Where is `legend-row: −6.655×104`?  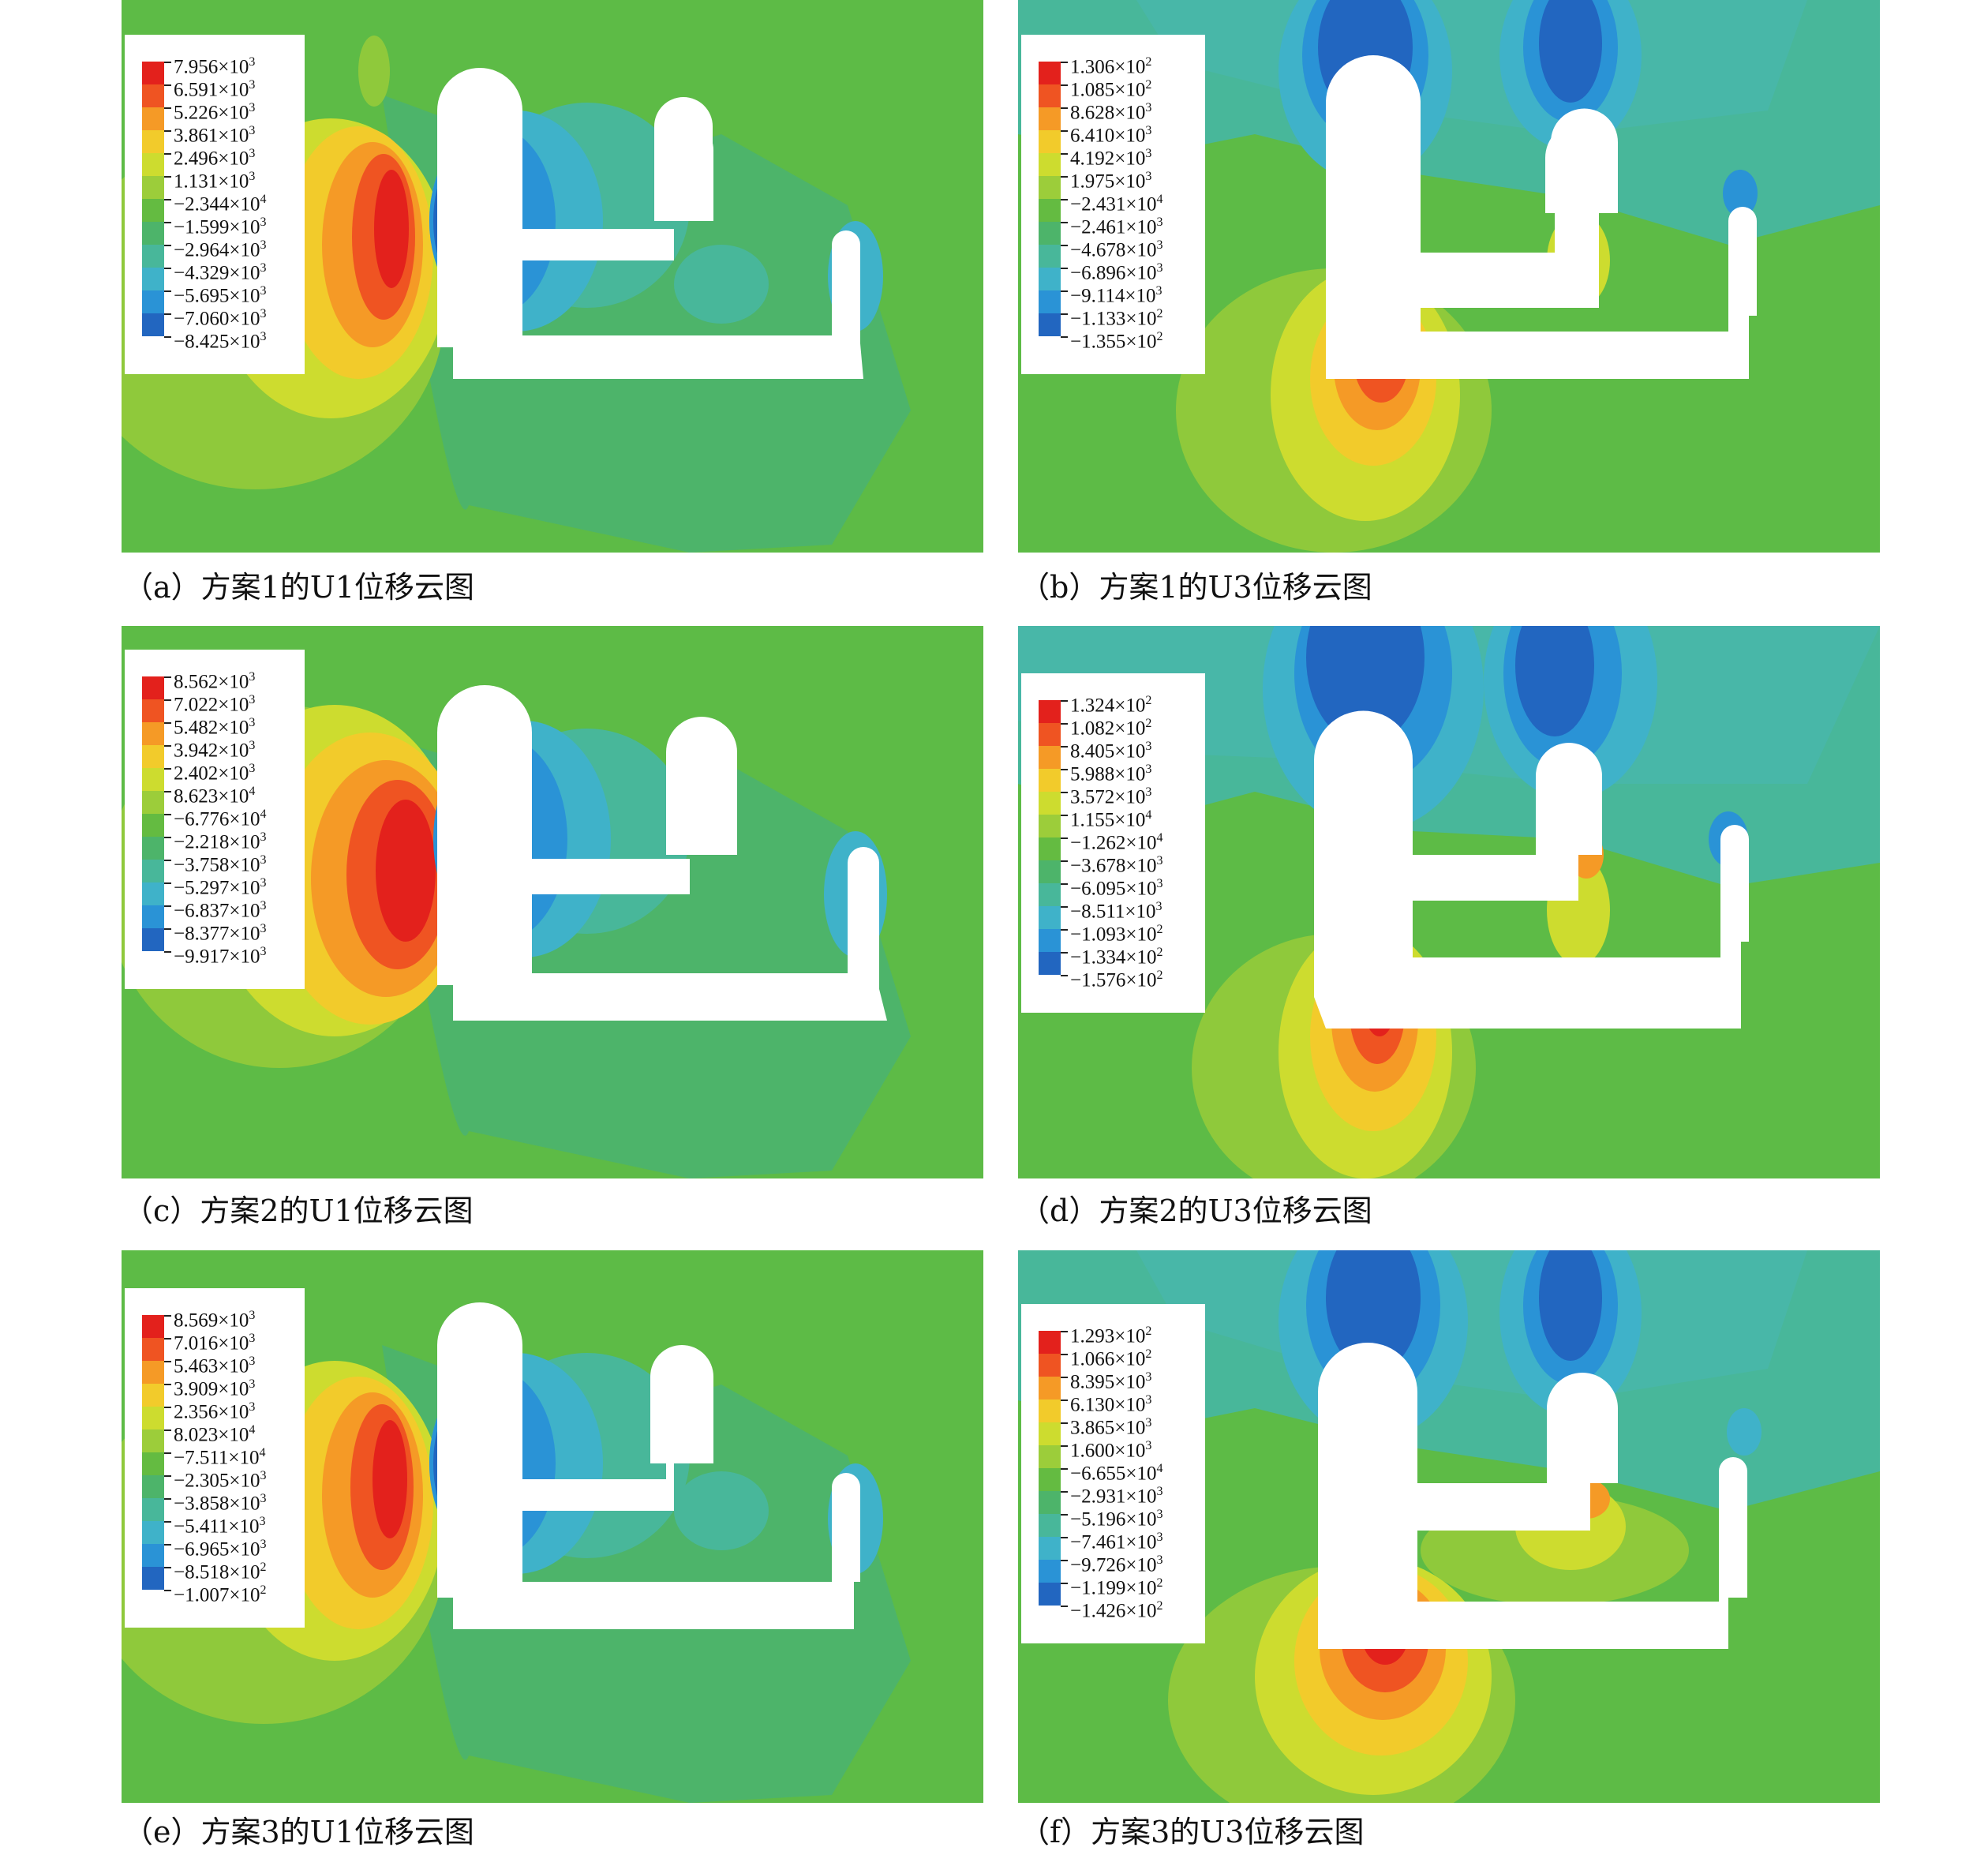
legend-row: −6.655×104 is located at coordinates (1119, 1474).